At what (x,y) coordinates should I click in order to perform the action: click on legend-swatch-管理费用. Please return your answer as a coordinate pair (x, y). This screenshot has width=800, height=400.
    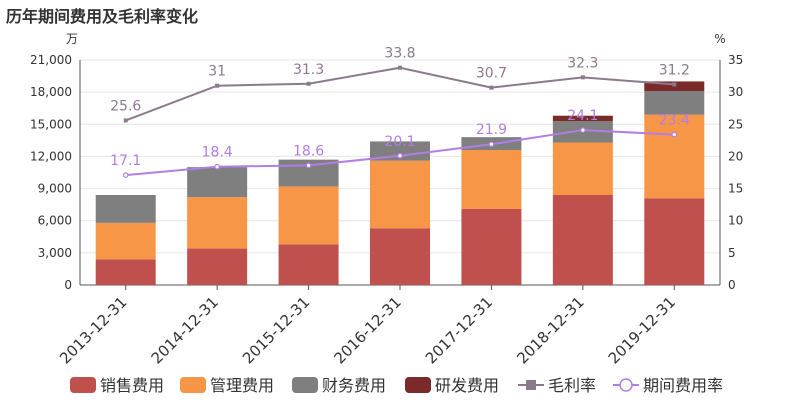
    Looking at the image, I should click on (193, 385).